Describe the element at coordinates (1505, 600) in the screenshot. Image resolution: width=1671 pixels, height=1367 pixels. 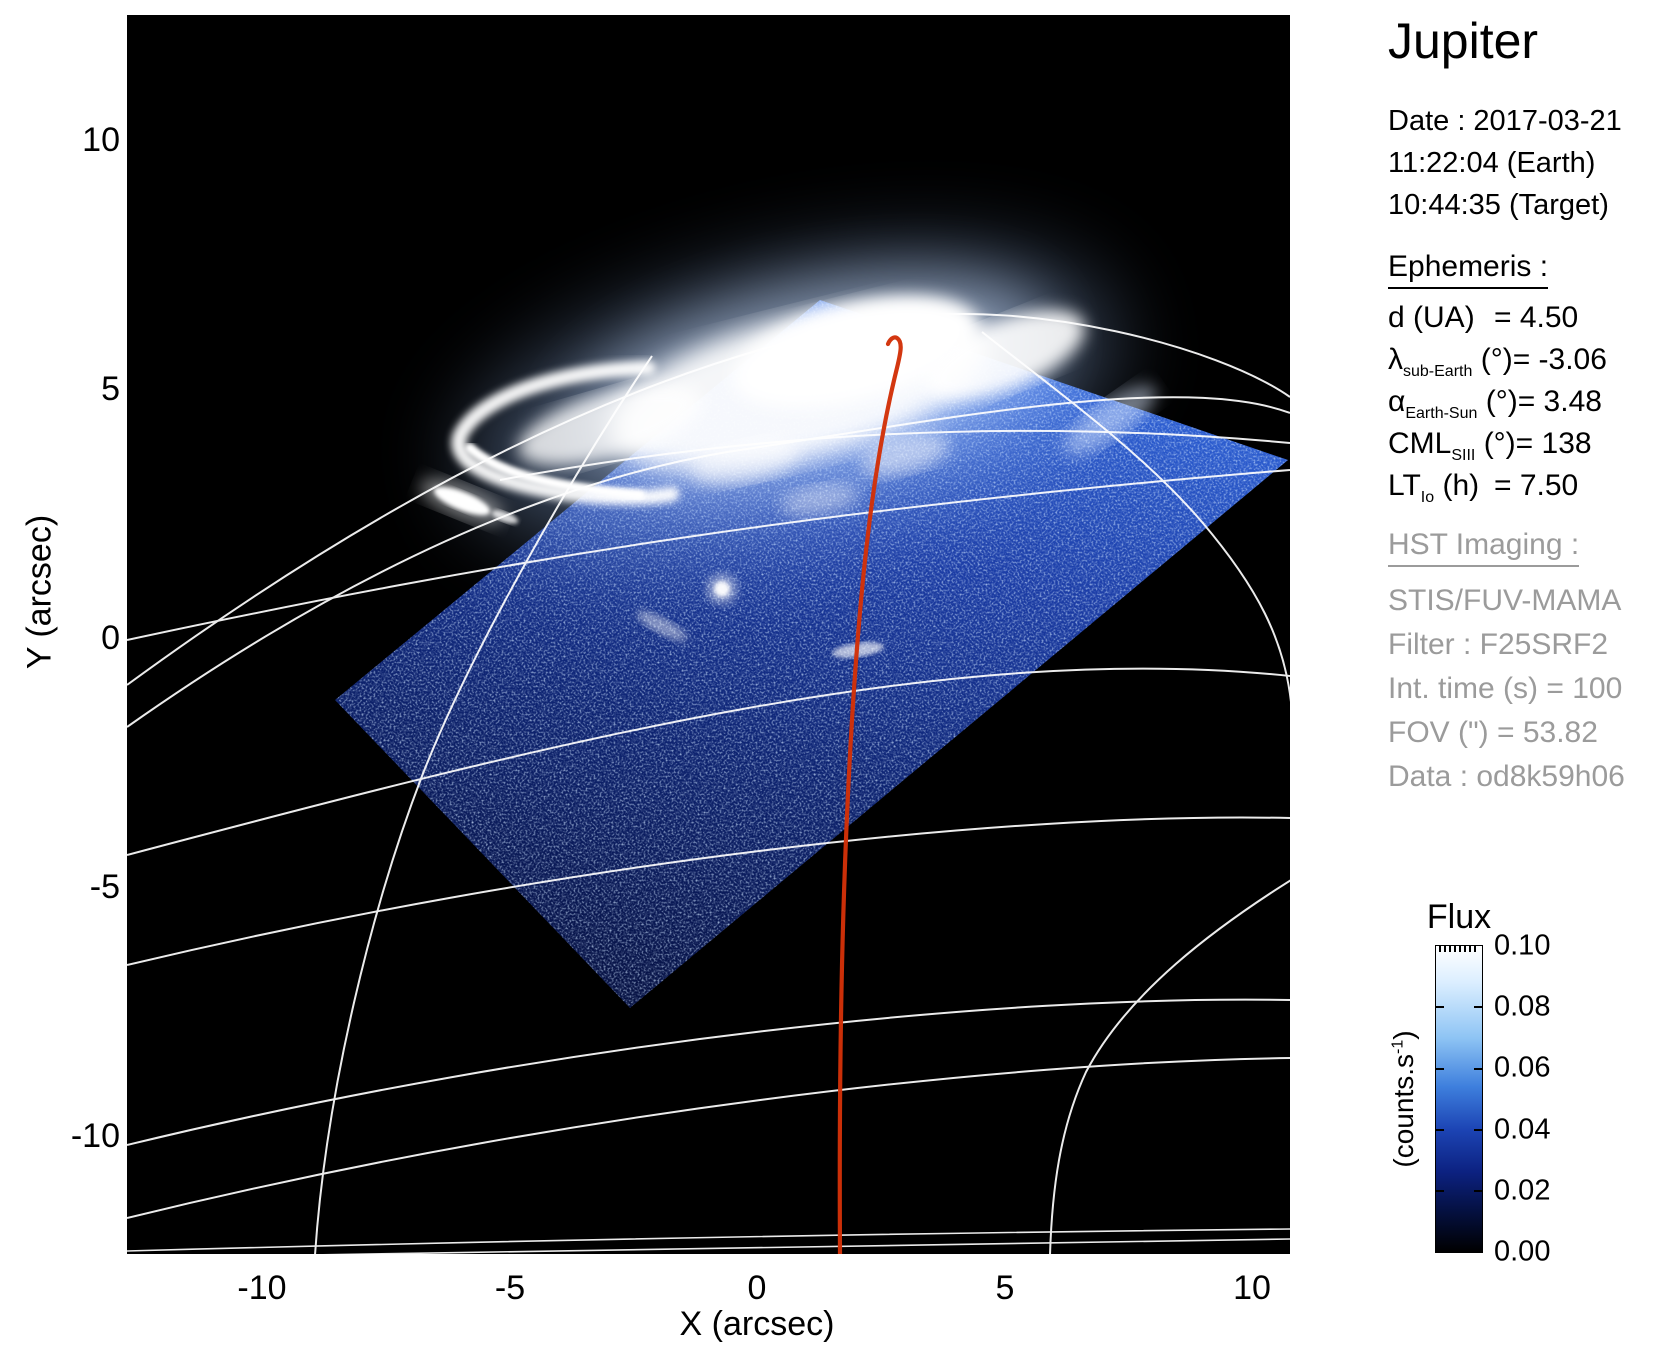
I see `hst-instrument: STIS/FUV-MAMA` at that location.